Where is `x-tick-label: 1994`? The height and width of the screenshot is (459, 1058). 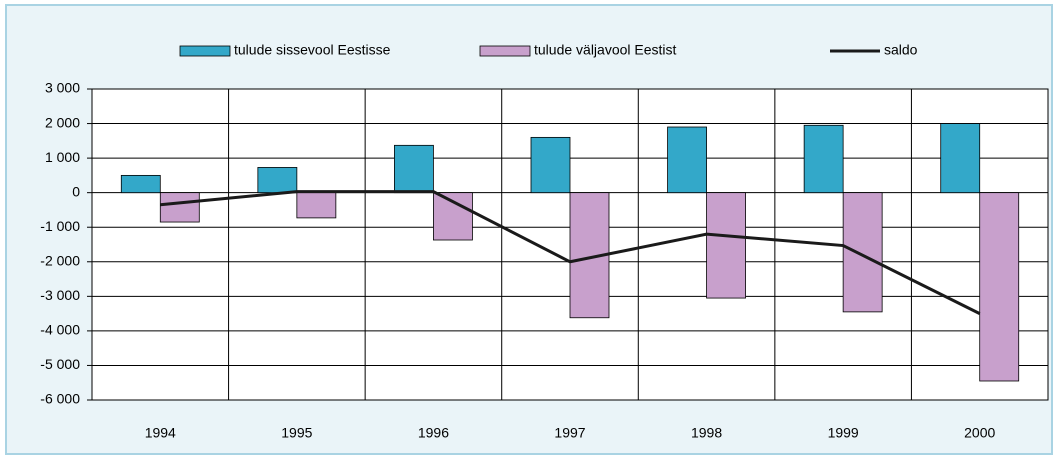 x-tick-label: 1994 is located at coordinates (160, 433).